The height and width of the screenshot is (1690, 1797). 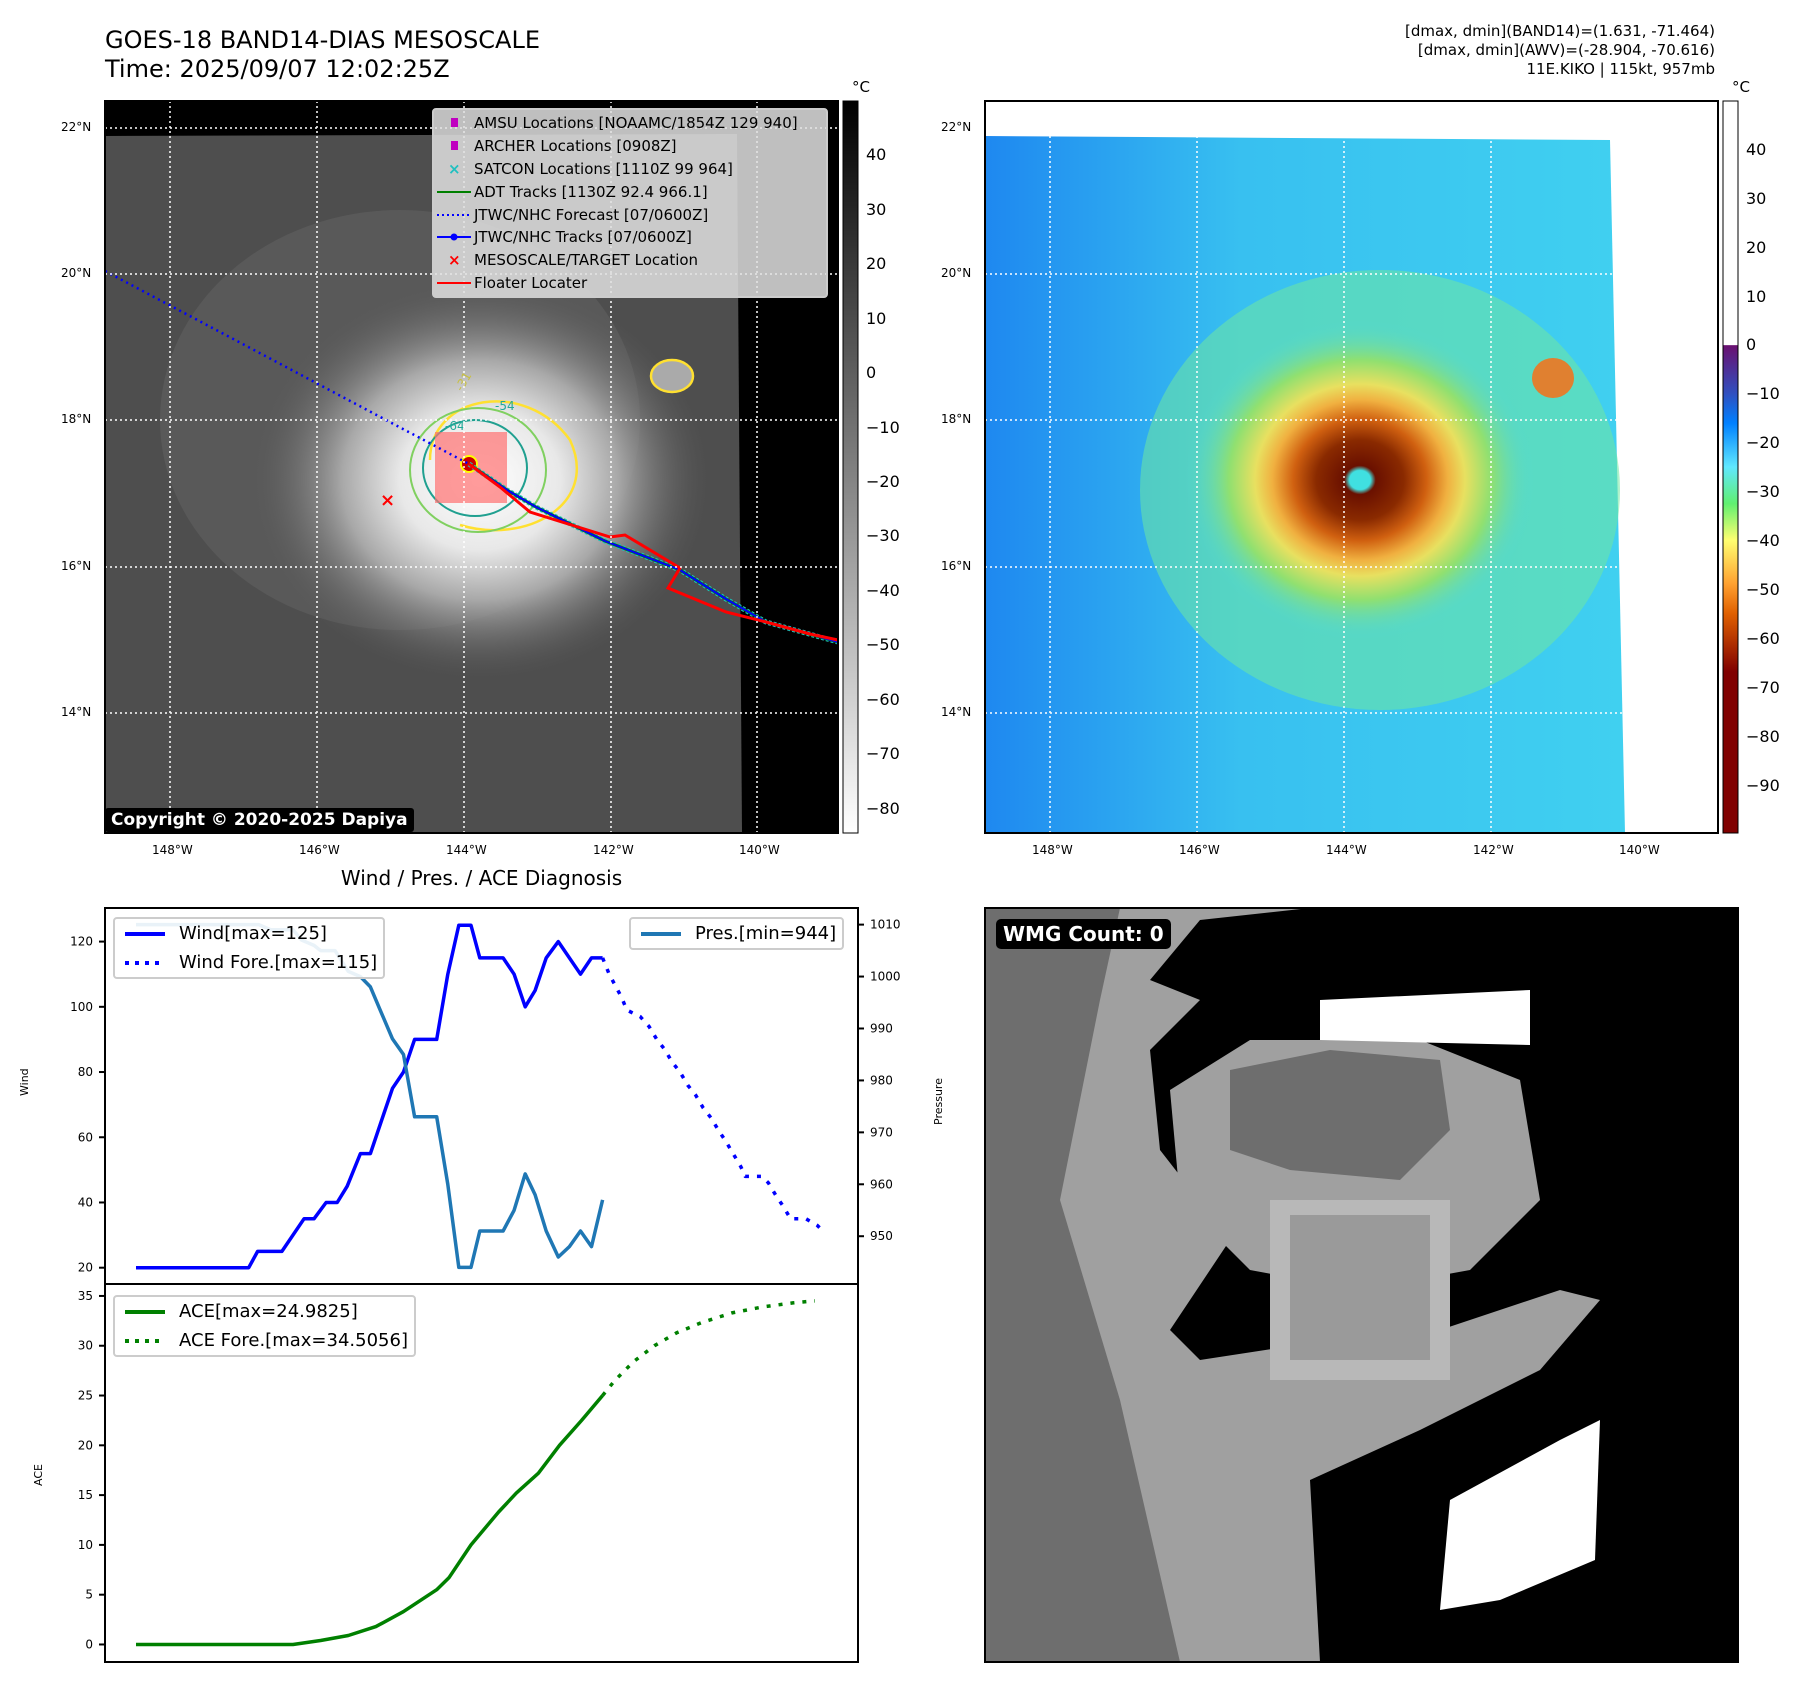 What do you see at coordinates (1763, 638) in the screenshot?
I see `colorbar-tick: −60` at bounding box center [1763, 638].